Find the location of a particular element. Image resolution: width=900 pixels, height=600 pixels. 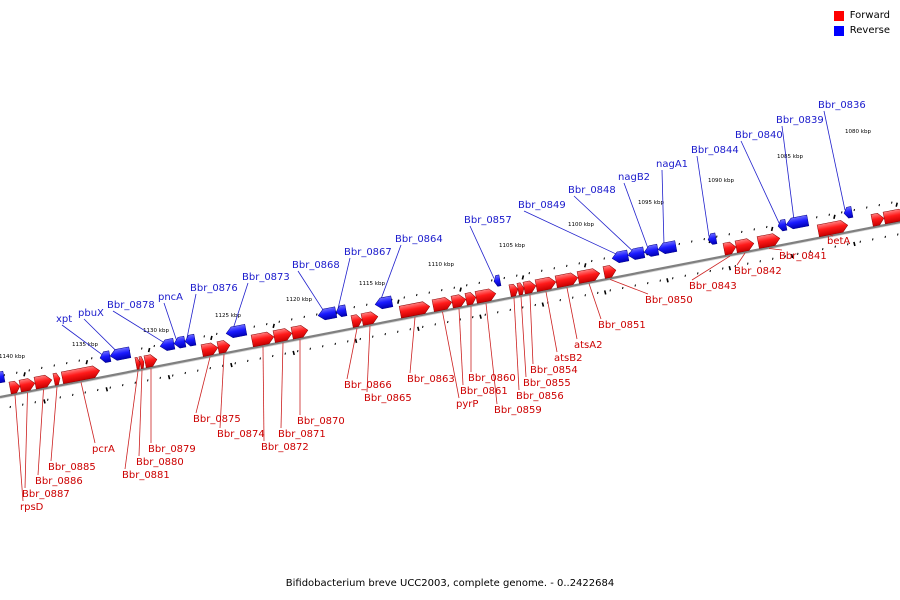

reverse-gene-arrow-partial is located at coordinates (3, 377).